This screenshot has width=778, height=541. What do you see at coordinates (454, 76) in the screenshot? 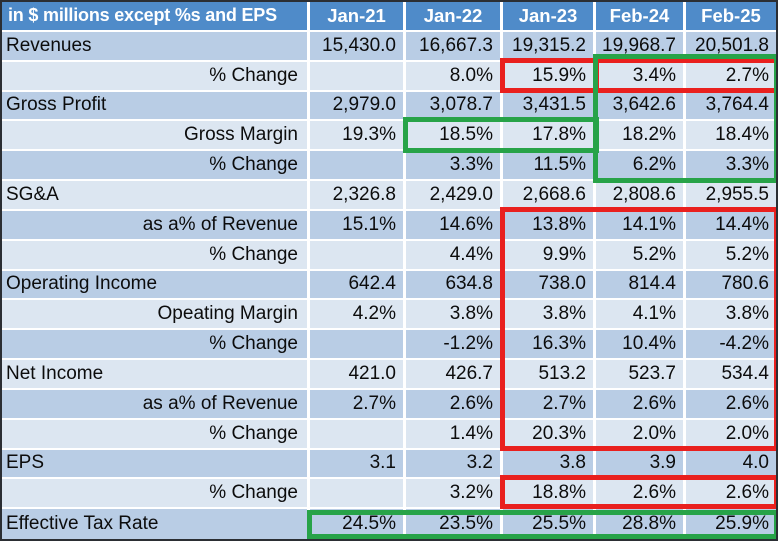
I see `cell: 8.0%` at bounding box center [454, 76].